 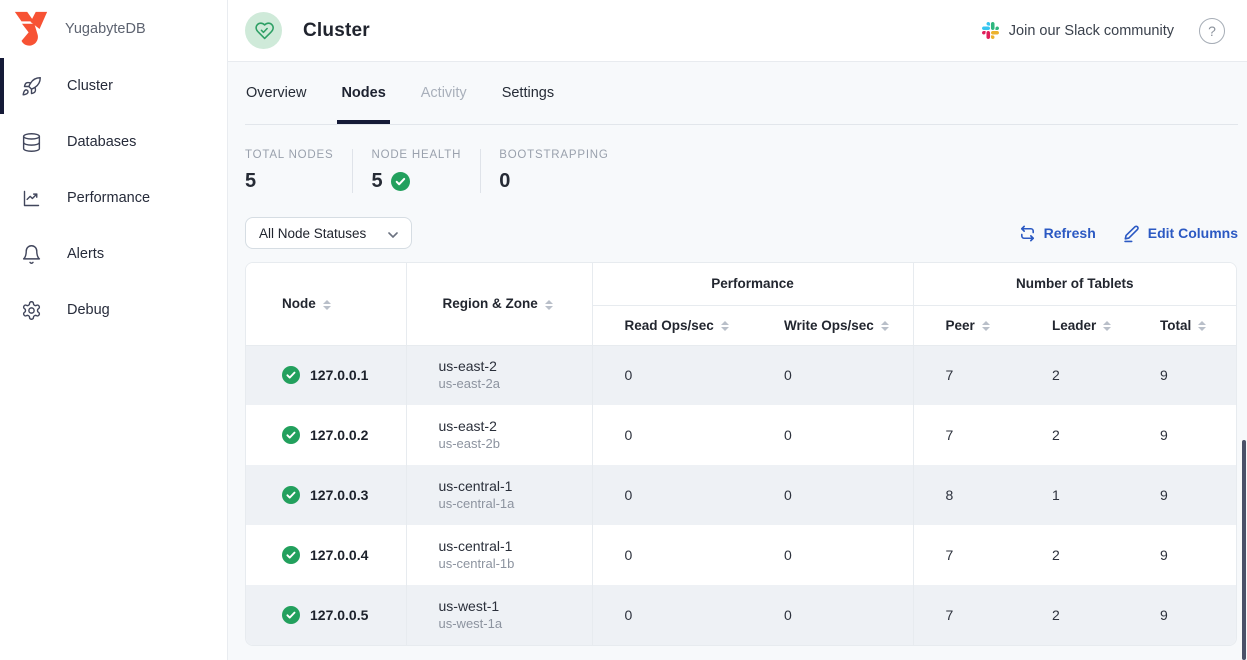 I want to click on node-ip: 127.0.0.5, so click(x=339, y=615).